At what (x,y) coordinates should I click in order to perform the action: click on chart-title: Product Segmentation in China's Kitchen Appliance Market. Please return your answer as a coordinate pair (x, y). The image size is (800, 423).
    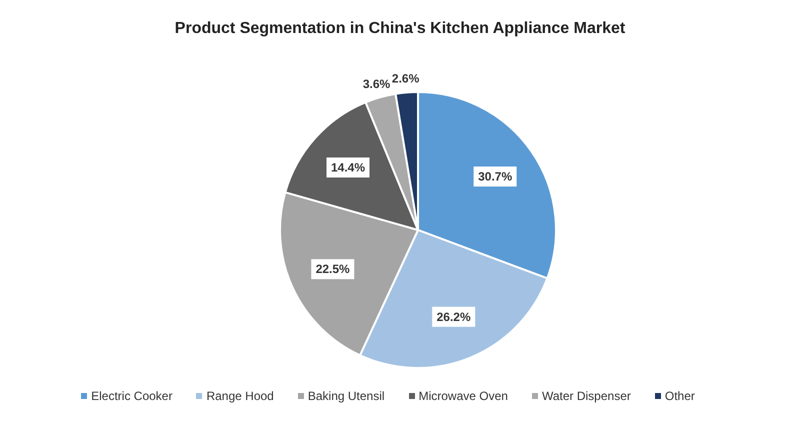
    Looking at the image, I should click on (400, 29).